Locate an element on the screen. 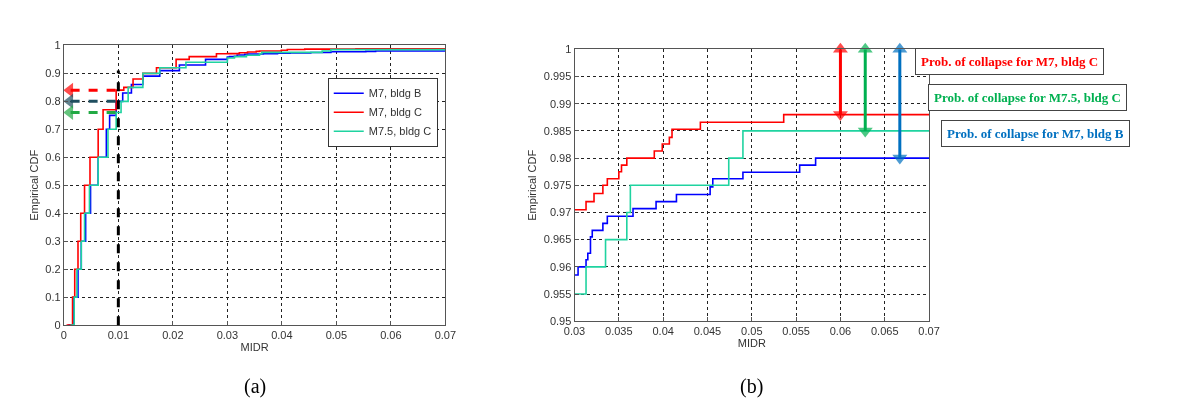 The width and height of the screenshot is (1196, 406). text: (b) is located at coordinates (752, 386).